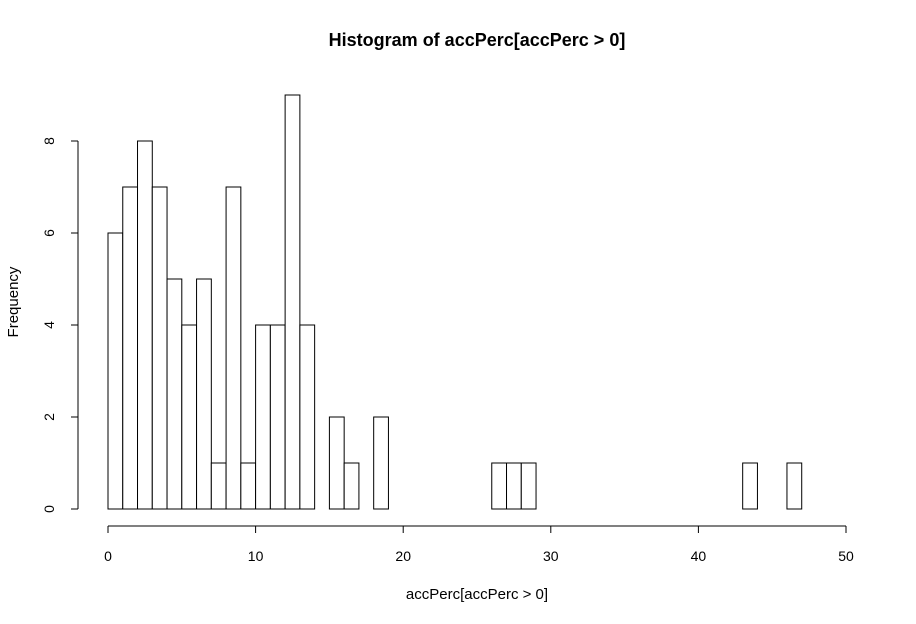 The image size is (916, 624). What do you see at coordinates (477, 594) in the screenshot?
I see `x-axis-label: accPerc[accPerc > 0]` at bounding box center [477, 594].